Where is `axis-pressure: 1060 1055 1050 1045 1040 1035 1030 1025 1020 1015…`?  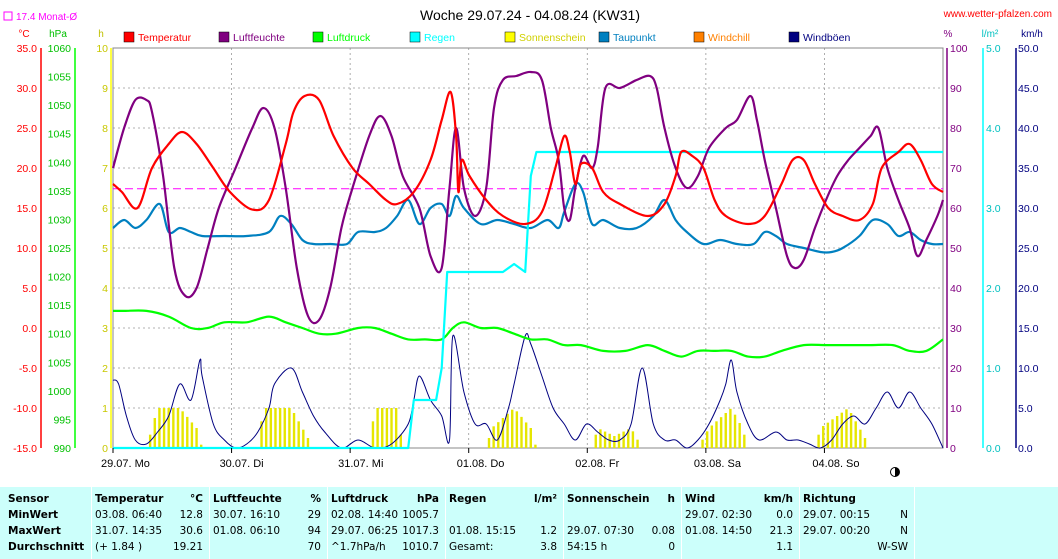
axis-pressure: 1060 1055 1050 1045 1040 1035 1030 1025 1020 1015… is located at coordinates (60, 249).